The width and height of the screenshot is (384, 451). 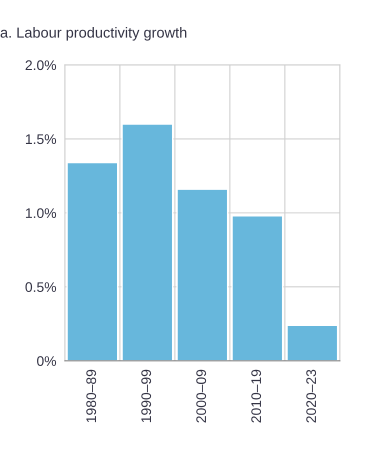 I want to click on x-tick-label: 2020–23, so click(x=311, y=396).